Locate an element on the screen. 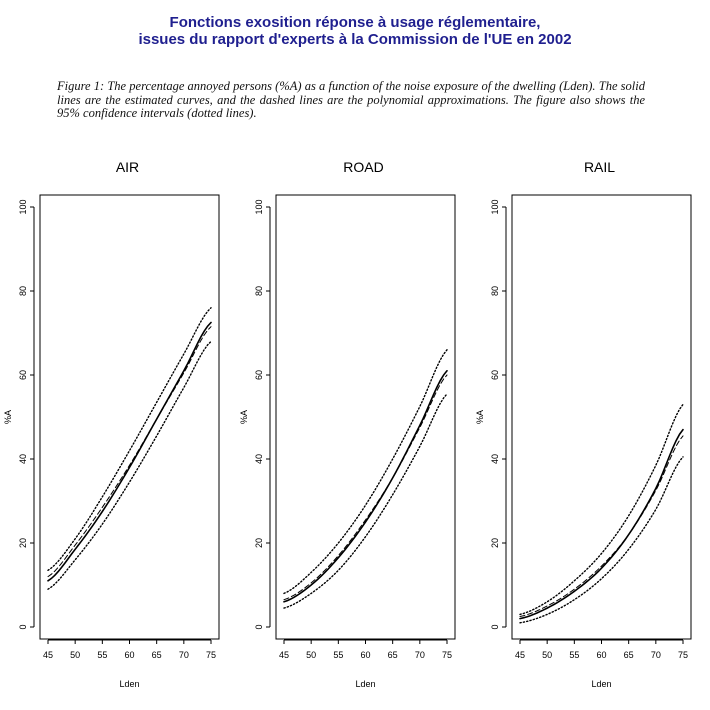 The height and width of the screenshot is (710, 710). chart-title: RAIL is located at coordinates (599, 167).